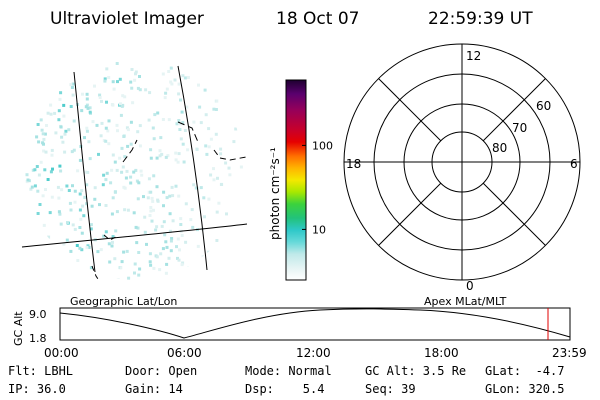 Image resolution: width=600 pixels, height=400 pixels. Describe the element at coordinates (184, 353) in the screenshot. I see `time-tick: 06:00` at that location.